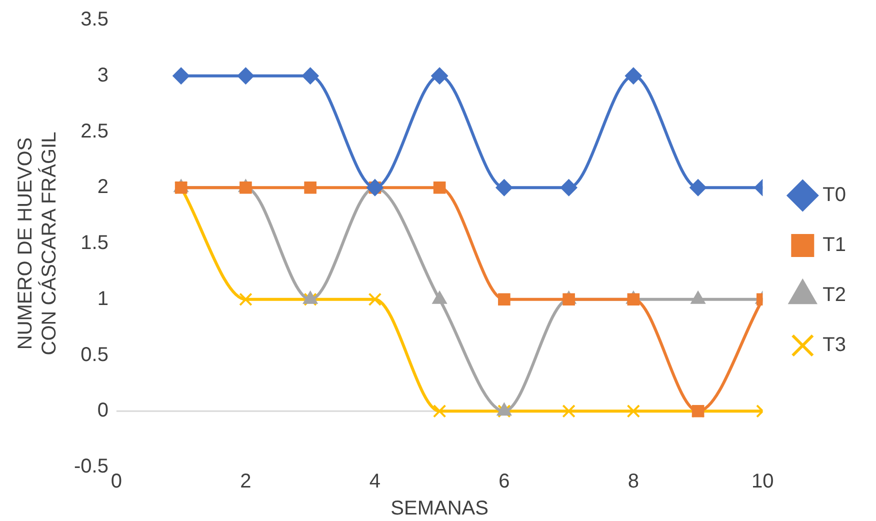  Describe the element at coordinates (246, 481) in the screenshot. I see `x-tick-label: 2` at that location.